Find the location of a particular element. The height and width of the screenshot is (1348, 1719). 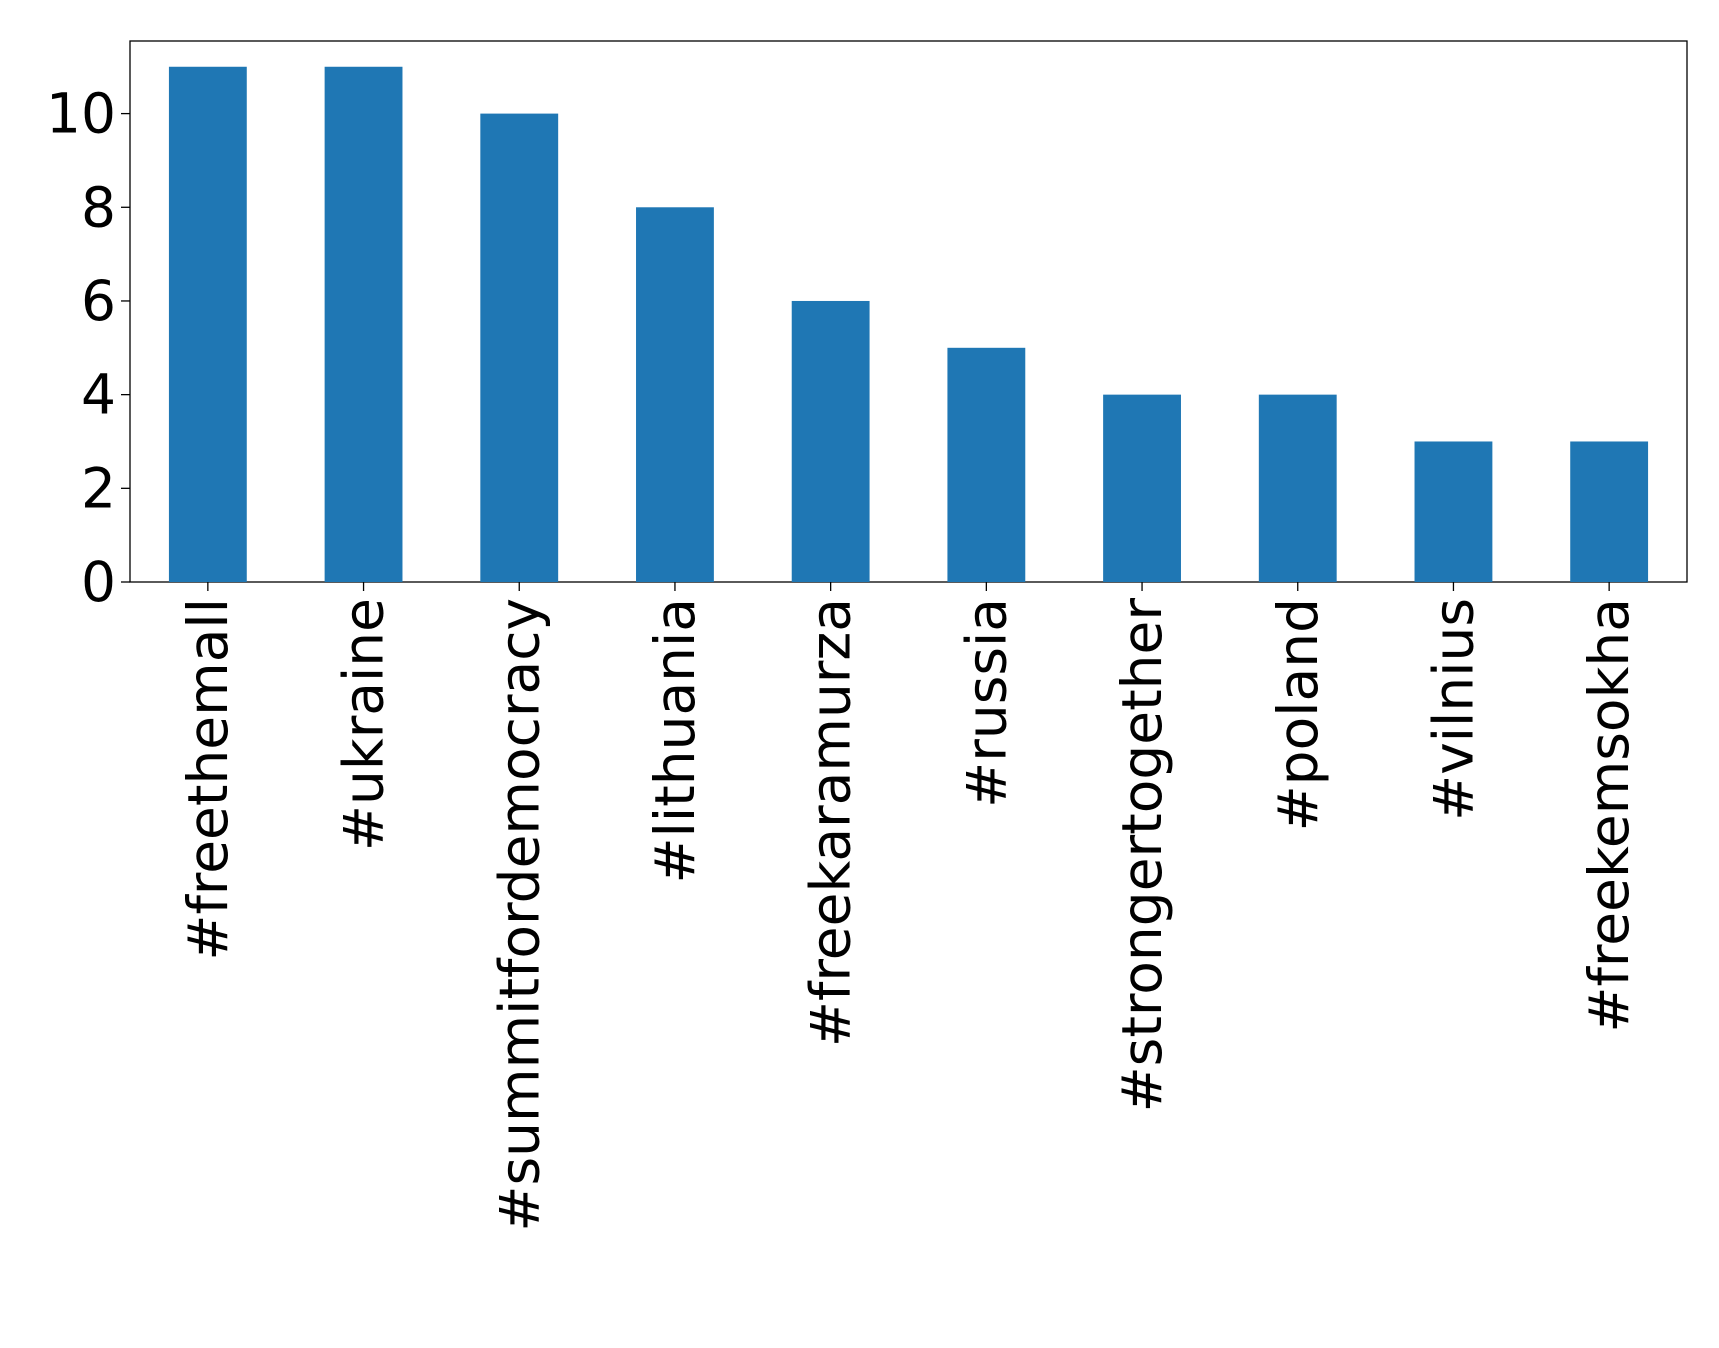

x-tick-label: #freekaramurza is located at coordinates (831, 822).